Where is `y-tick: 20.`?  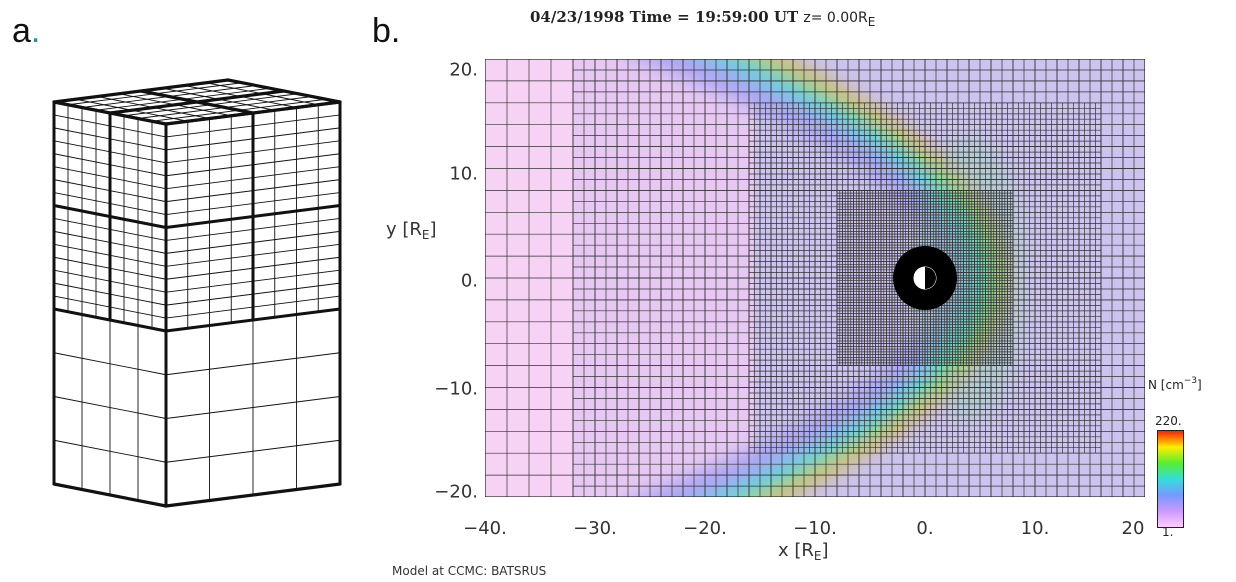
y-tick: 20. is located at coordinates (463, 70).